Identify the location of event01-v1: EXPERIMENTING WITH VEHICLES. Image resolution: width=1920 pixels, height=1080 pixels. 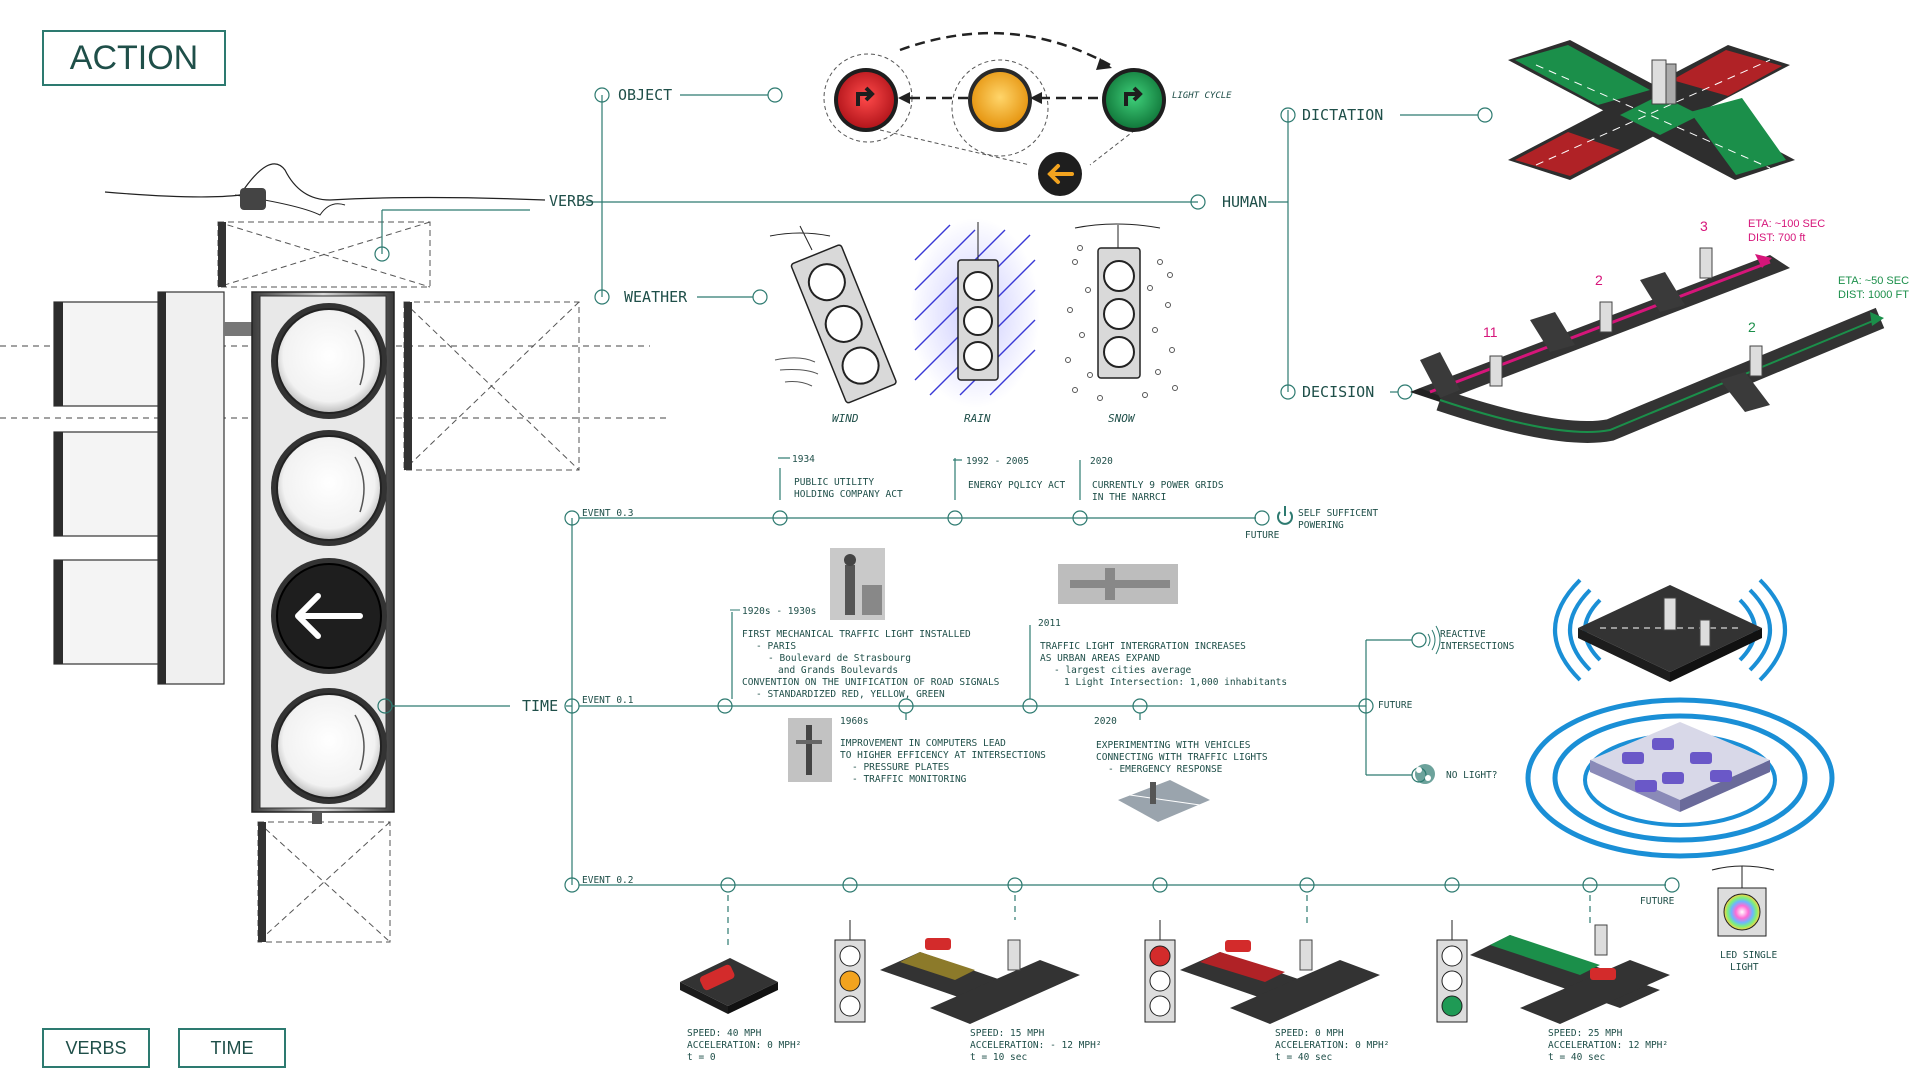
(1173, 745).